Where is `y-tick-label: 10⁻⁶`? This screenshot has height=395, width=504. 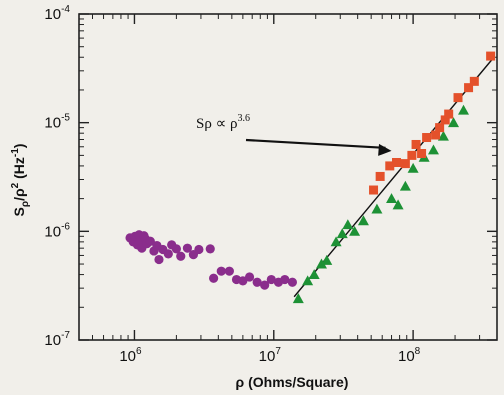
y-tick-label: 10⁻⁶ is located at coordinates (57, 230).